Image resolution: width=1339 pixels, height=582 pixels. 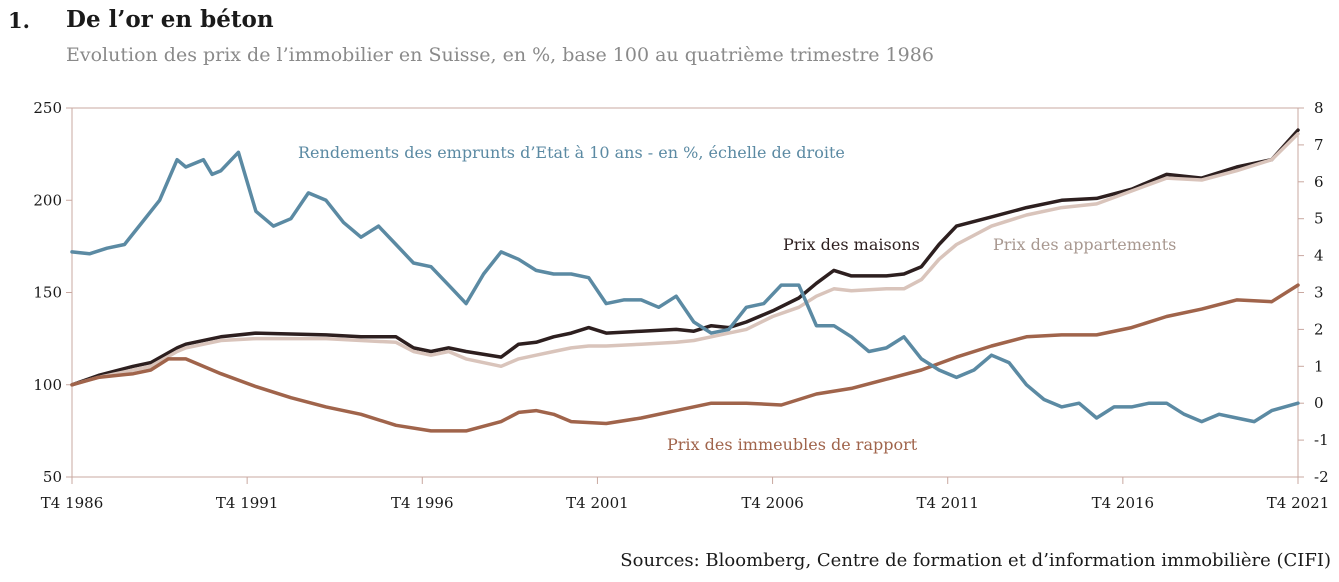 I want to click on right-tick-label: 5, so click(x=1319, y=219).